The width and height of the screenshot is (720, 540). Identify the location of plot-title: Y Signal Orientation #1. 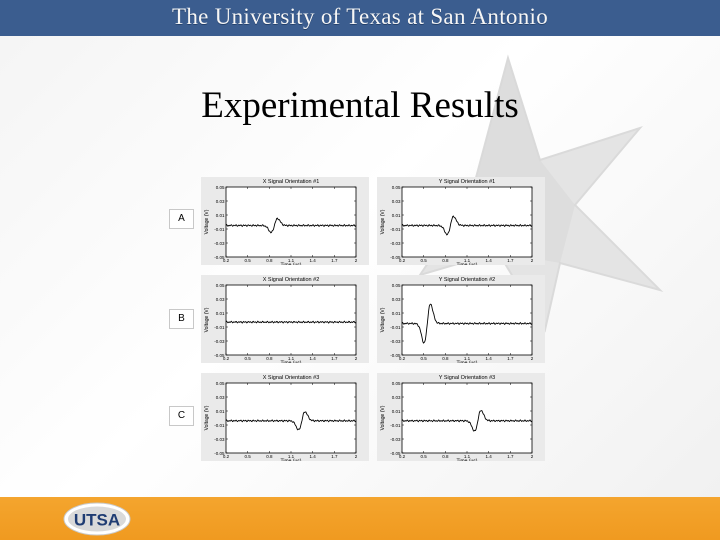
(467, 182).